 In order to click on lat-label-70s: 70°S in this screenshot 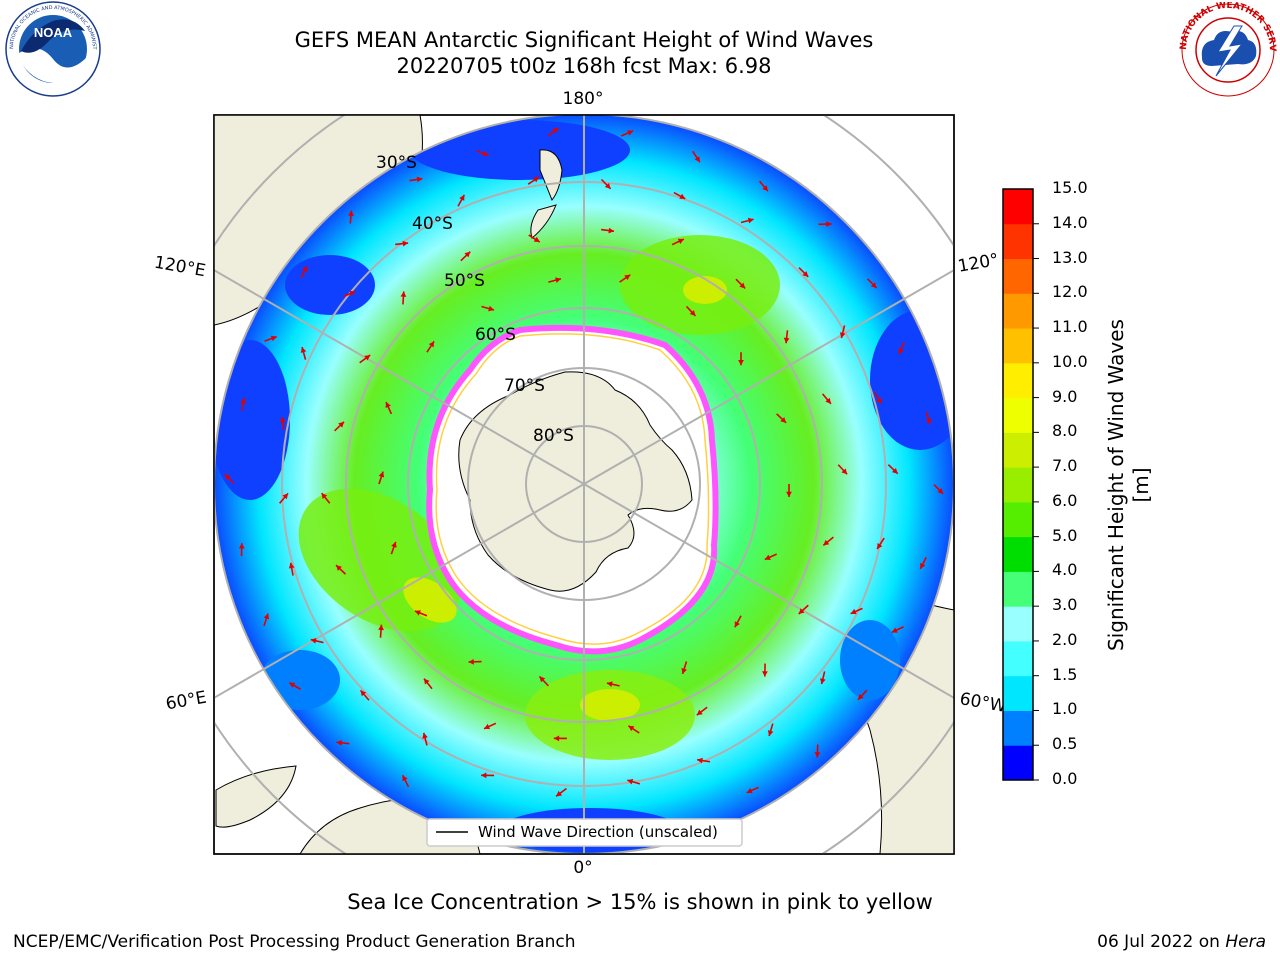, I will do `click(524, 386)`.